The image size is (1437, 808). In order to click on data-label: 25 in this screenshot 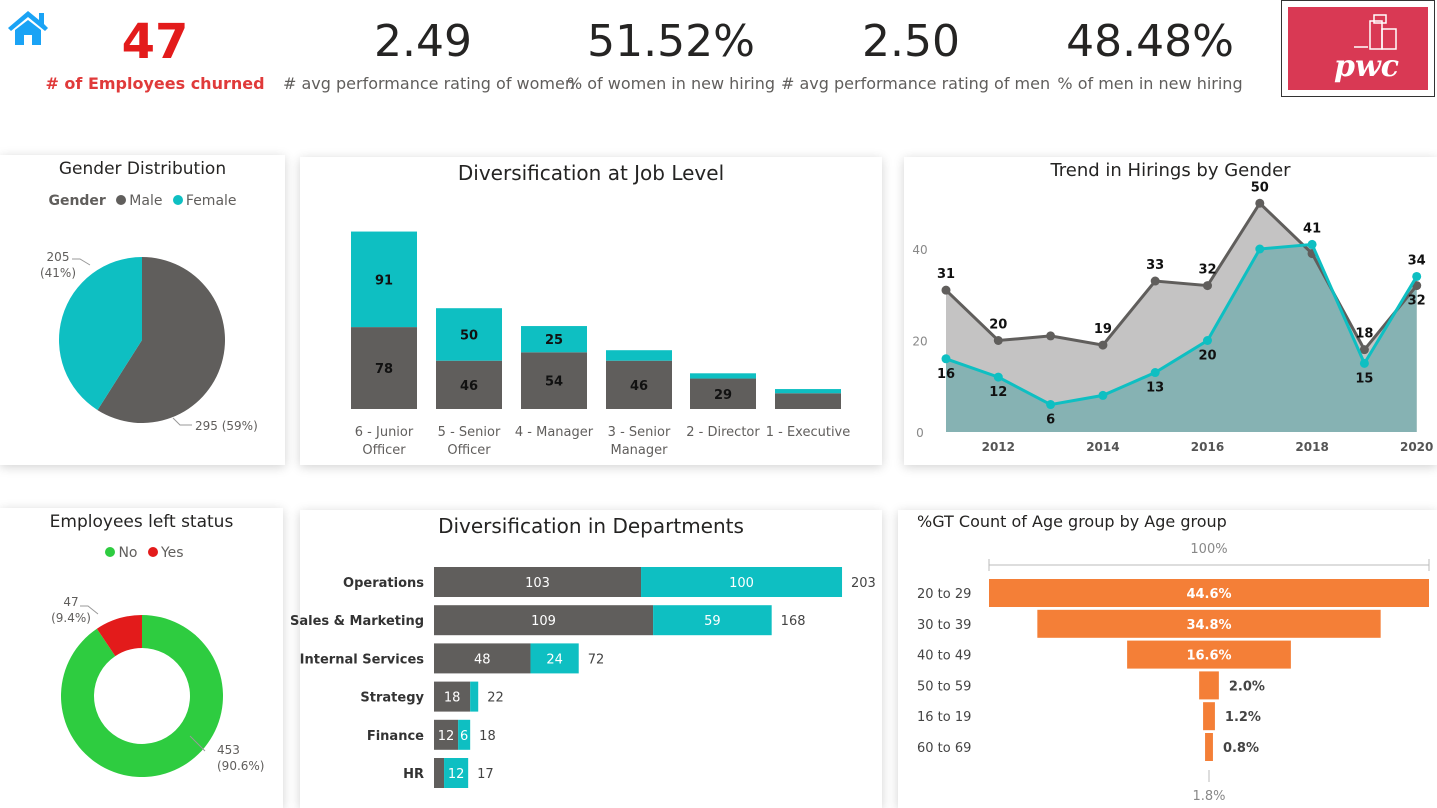, I will do `click(554, 340)`.